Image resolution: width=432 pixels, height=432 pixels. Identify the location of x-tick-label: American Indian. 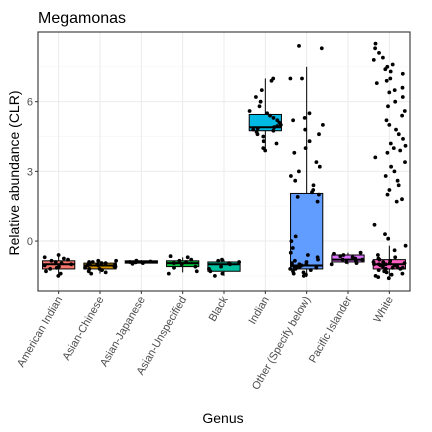
(40, 332).